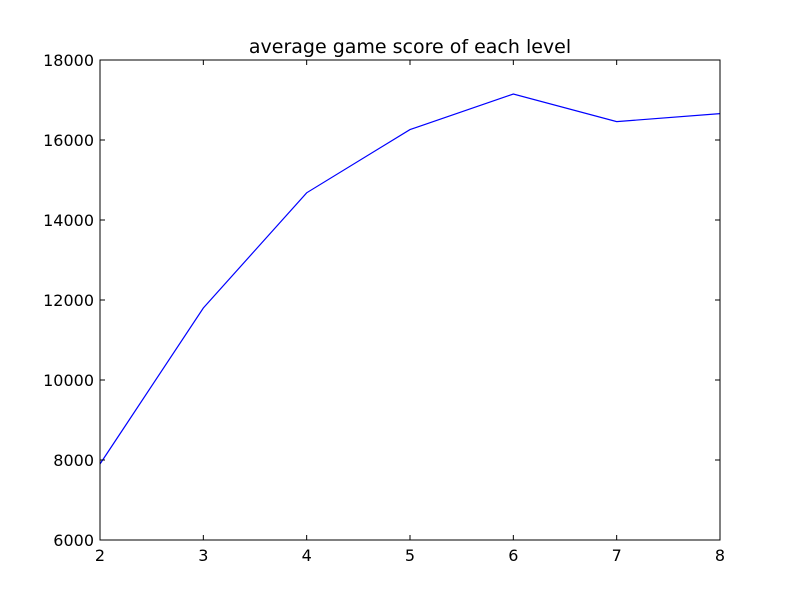 The image size is (800, 600). Describe the element at coordinates (203, 555) in the screenshot. I see `x-tick-label: 3` at that location.